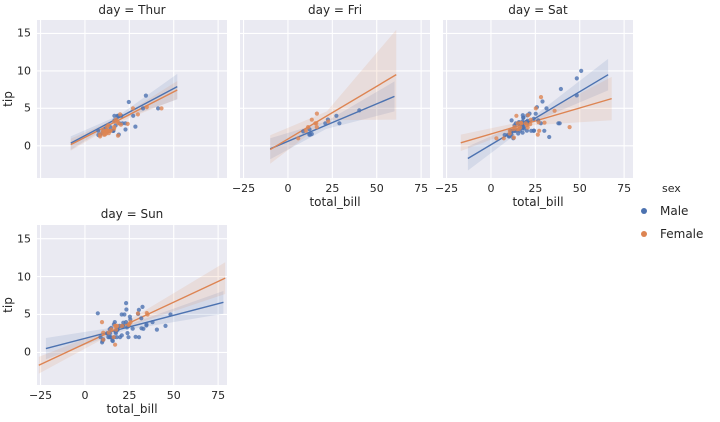 The width and height of the screenshot is (720, 422). What do you see at coordinates (27, 146) in the screenshot?
I see `y-tick-label: 0` at bounding box center [27, 146].